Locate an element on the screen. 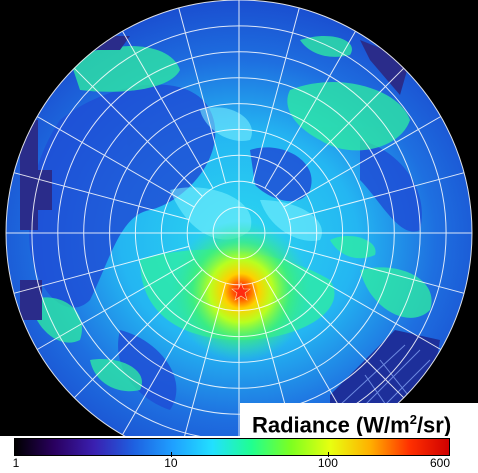 The width and height of the screenshot is (478, 473). colorbar-tick-label: 1 is located at coordinates (16, 463).